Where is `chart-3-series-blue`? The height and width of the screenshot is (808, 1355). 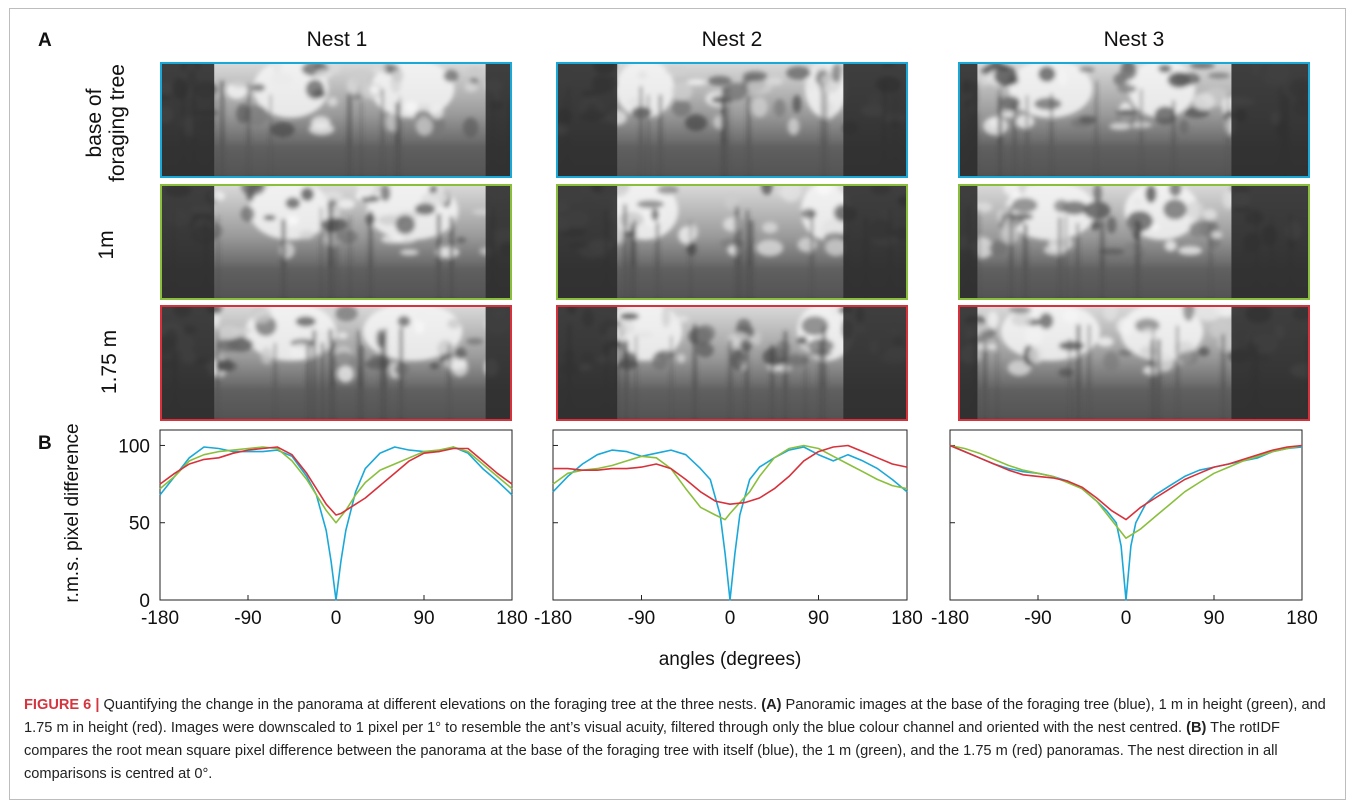 chart-3-series-blue is located at coordinates (1126, 522).